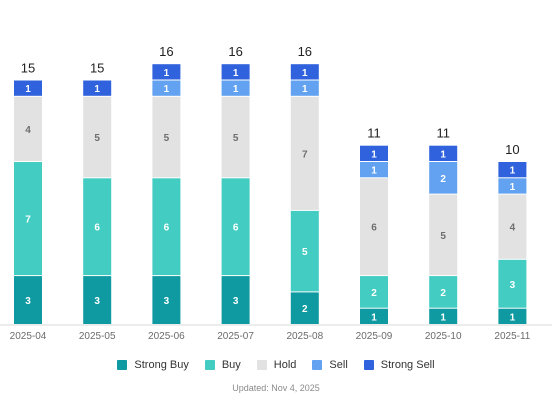  What do you see at coordinates (97, 336) in the screenshot?
I see `x-tick-label: 2025-05` at bounding box center [97, 336].